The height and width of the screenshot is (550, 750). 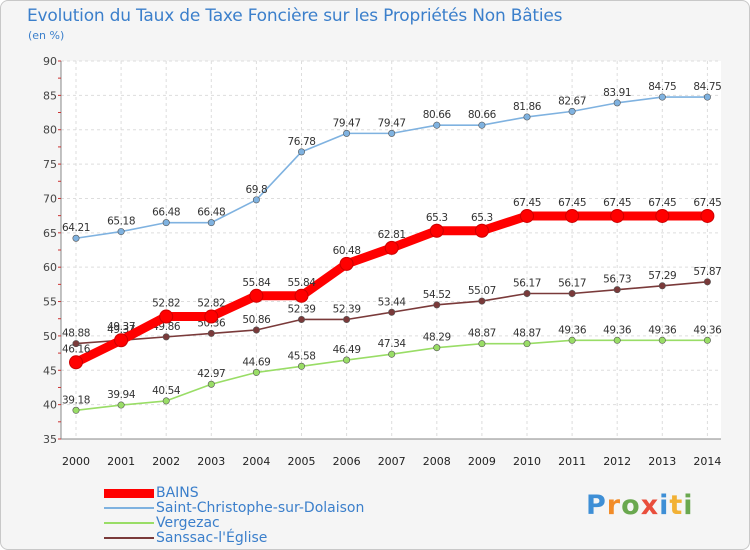 I want to click on data-label-saint-christophe-sur-dolaison: 81.86, so click(x=527, y=107).